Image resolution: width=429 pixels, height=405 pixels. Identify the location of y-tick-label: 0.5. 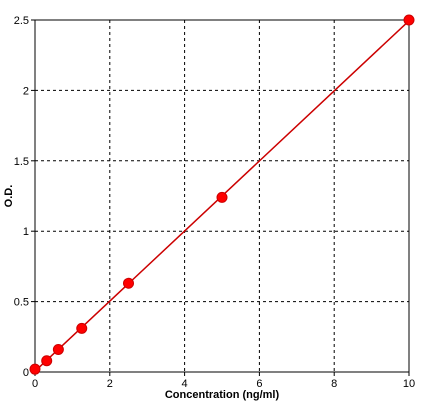
(21, 303).